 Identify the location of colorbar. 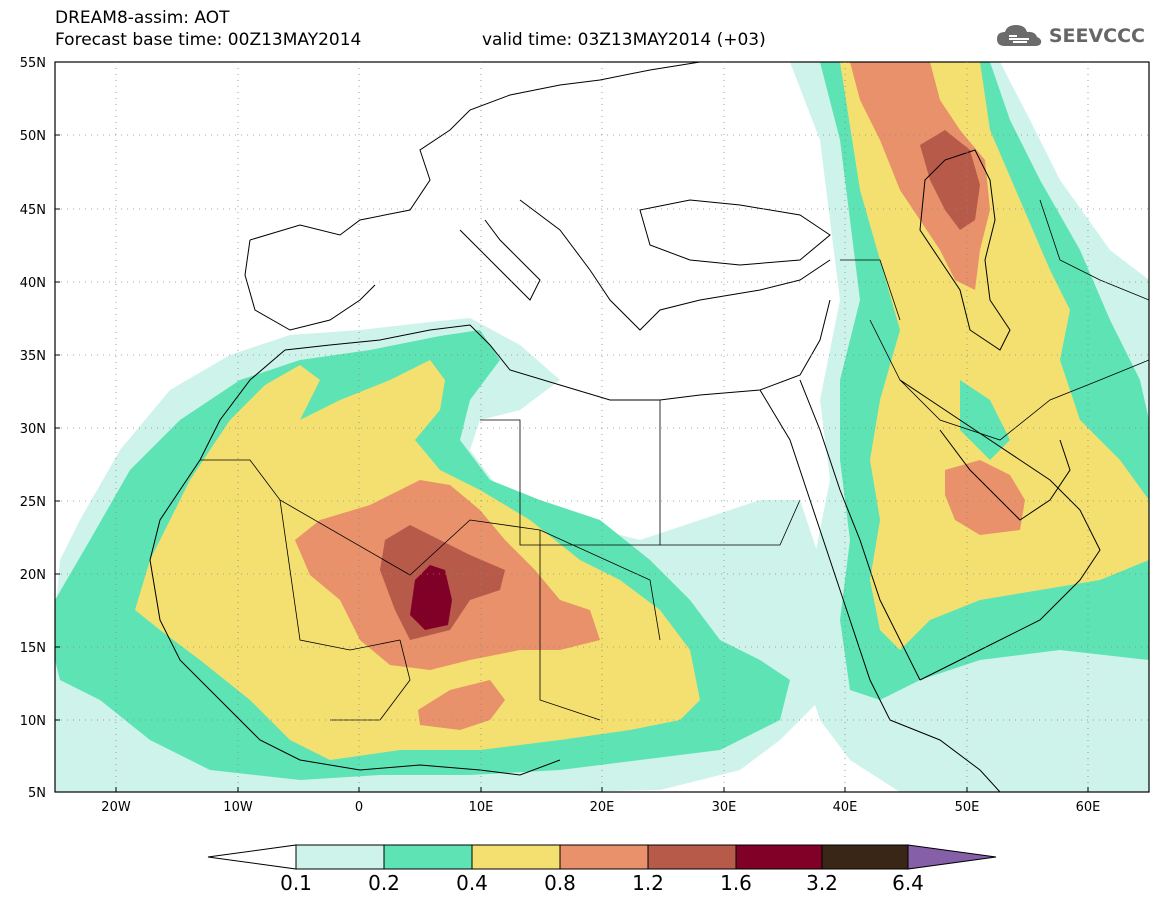
(602, 857).